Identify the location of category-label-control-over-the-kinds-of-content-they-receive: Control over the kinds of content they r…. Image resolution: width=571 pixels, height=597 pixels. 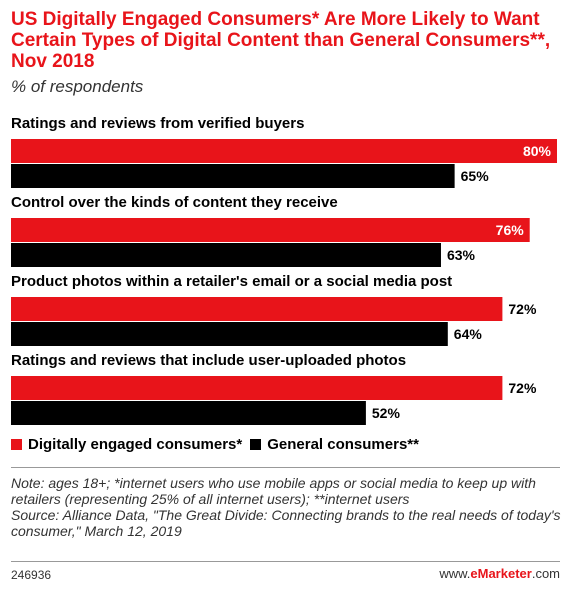
(174, 202).